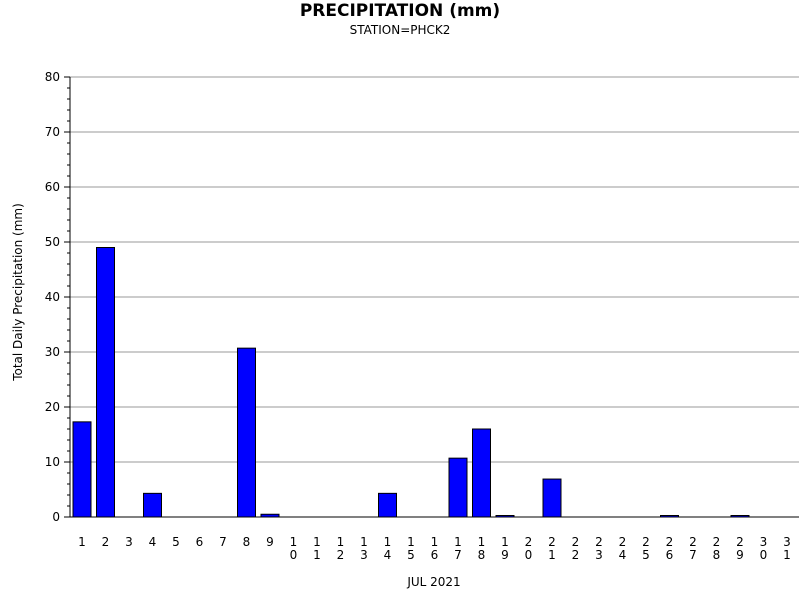 Image resolution: width=800 pixels, height=600 pixels. Describe the element at coordinates (82, 542) in the screenshot. I see `x-tick-label: 1` at that location.